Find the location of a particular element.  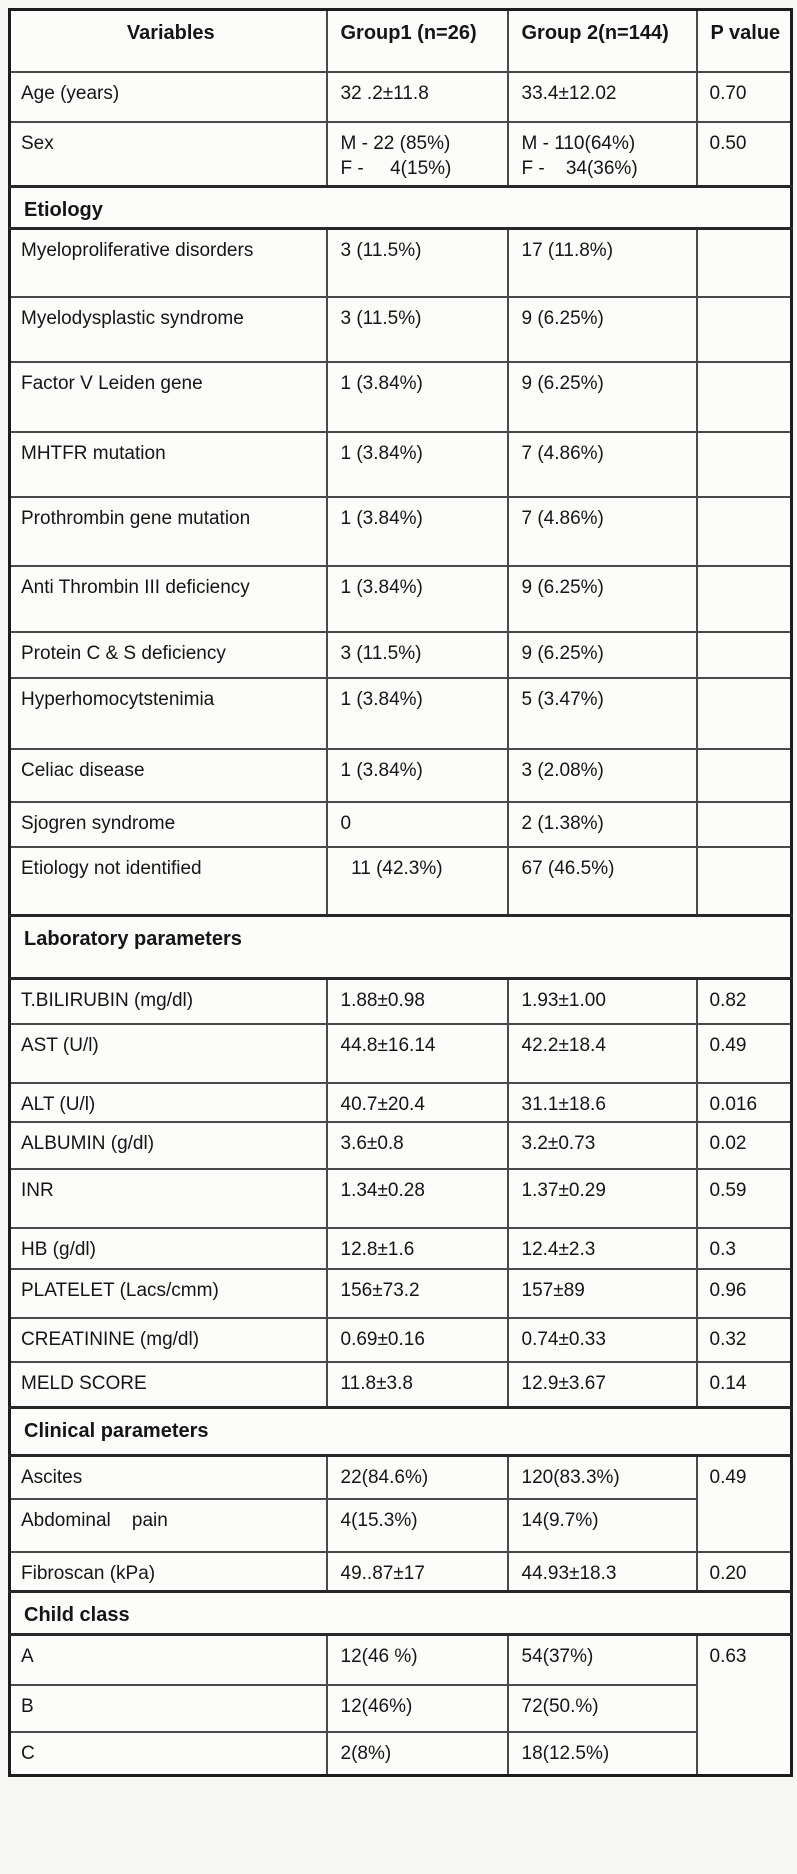

table-row: MHTFR mutation 1 (3.84%) 7 (4.86%) is located at coordinates (400, 464).